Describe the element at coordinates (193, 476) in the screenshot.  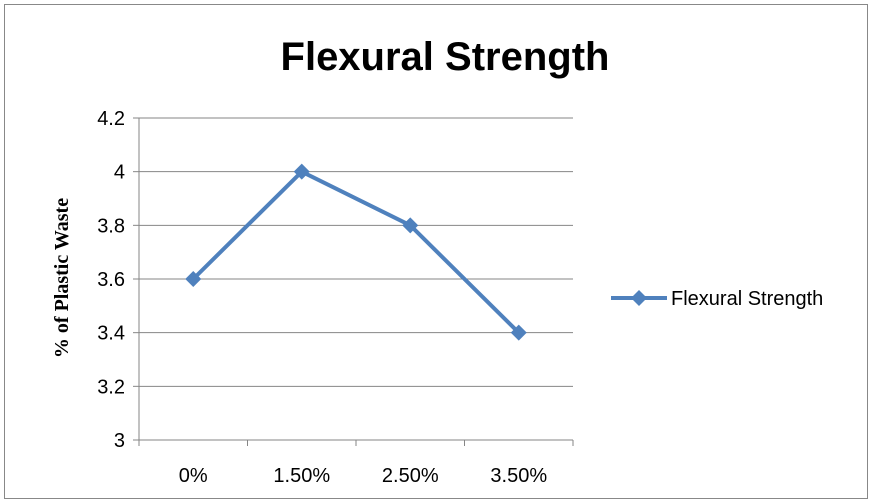
I see `x-tick-label: 0%` at that location.